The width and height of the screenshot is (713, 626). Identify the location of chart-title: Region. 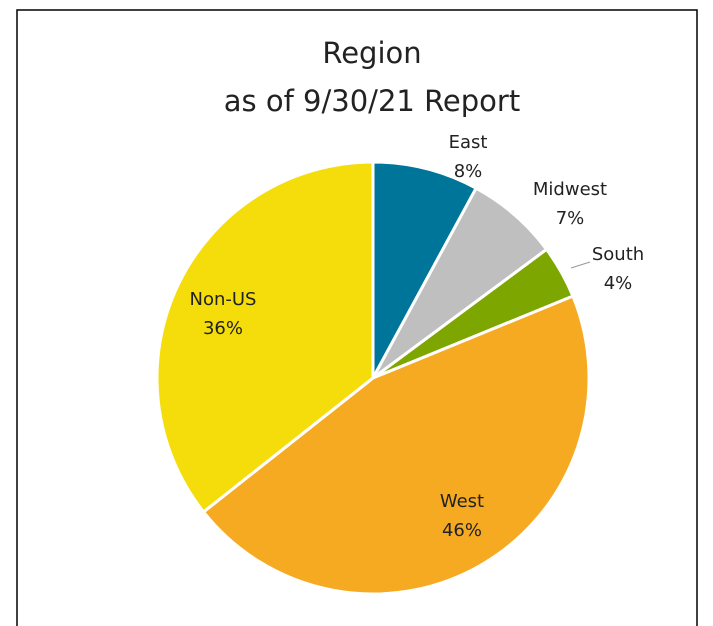
(371, 53).